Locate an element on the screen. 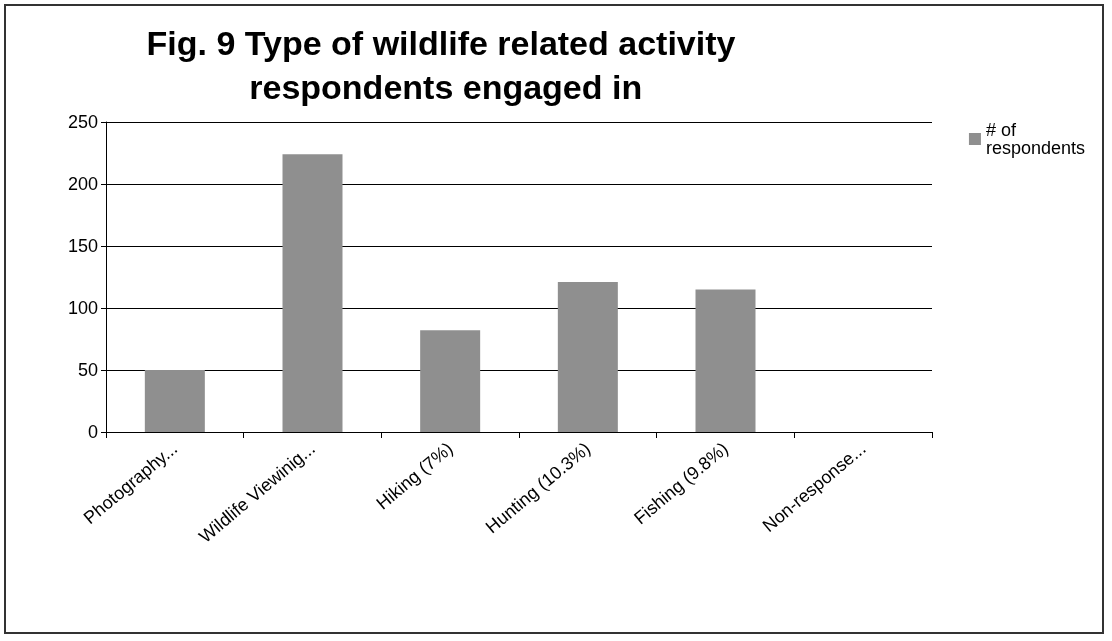 Image resolution: width=1112 pixels, height=641 pixels. y-tick-label: 250 is located at coordinates (82, 122).